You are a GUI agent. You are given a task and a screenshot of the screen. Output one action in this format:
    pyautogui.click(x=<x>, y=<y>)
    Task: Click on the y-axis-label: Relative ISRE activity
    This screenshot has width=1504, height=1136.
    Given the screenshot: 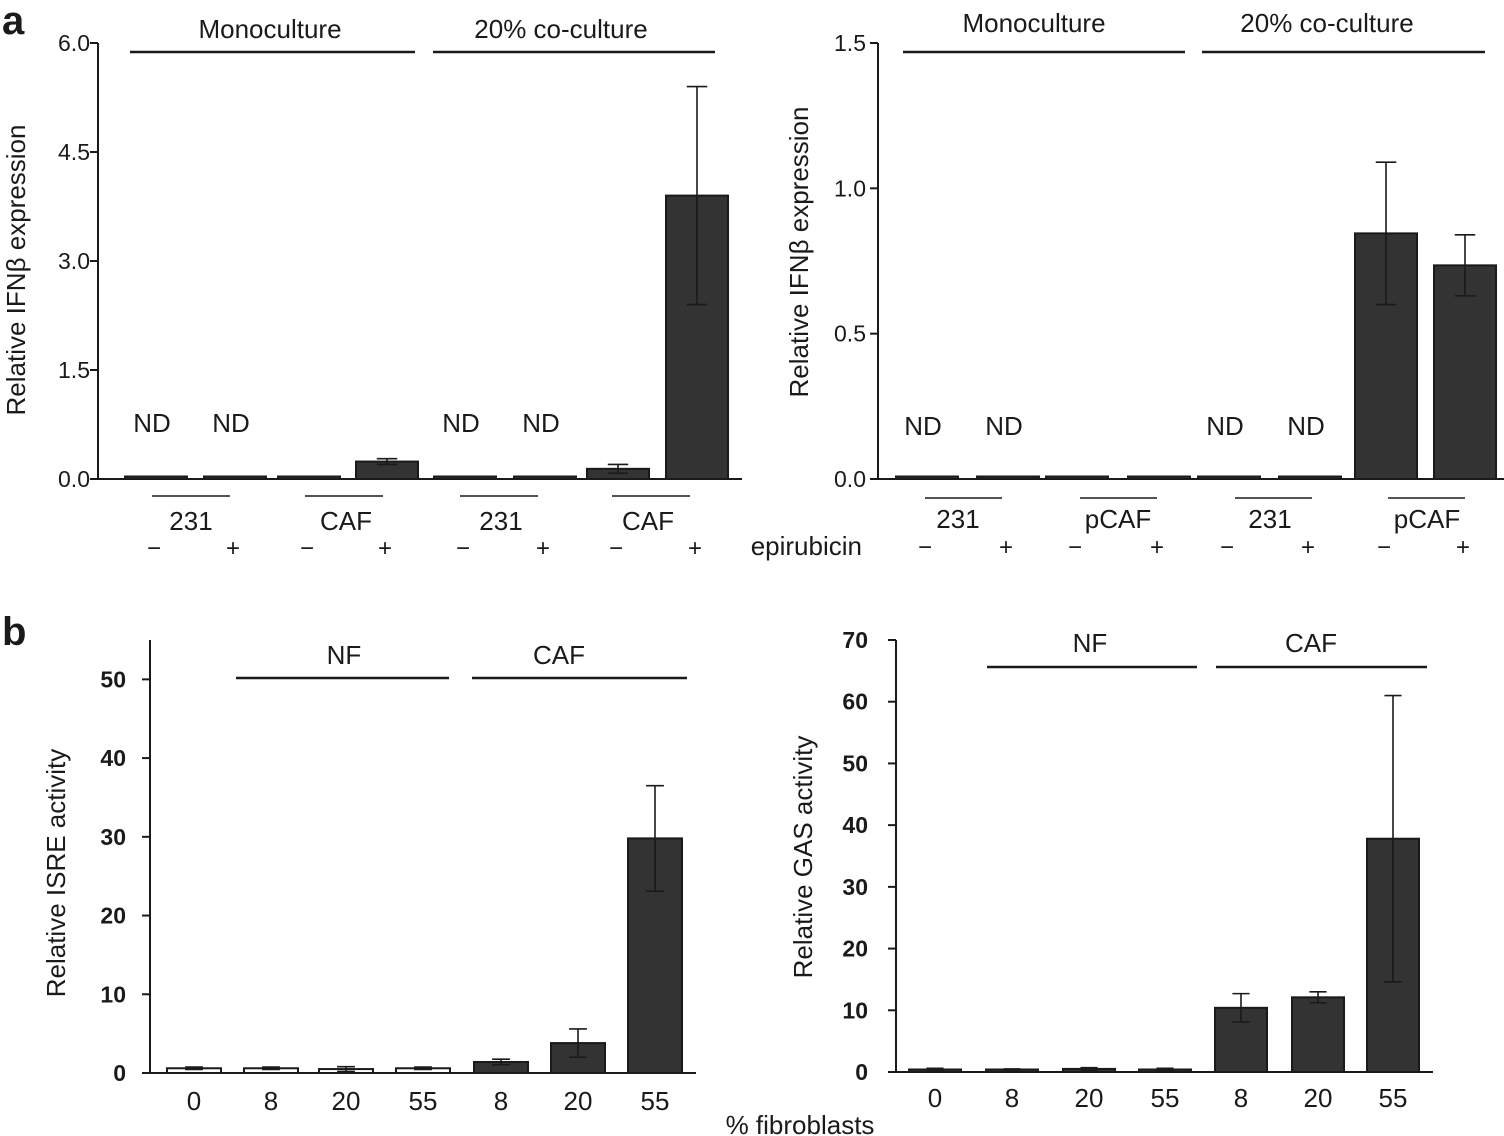 What is the action you would take?
    pyautogui.click(x=56, y=873)
    